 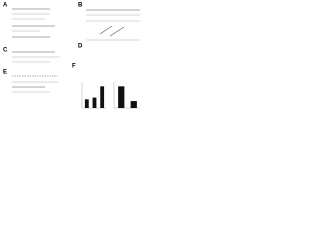 I want to click on panel-label: C, so click(x=5, y=51).